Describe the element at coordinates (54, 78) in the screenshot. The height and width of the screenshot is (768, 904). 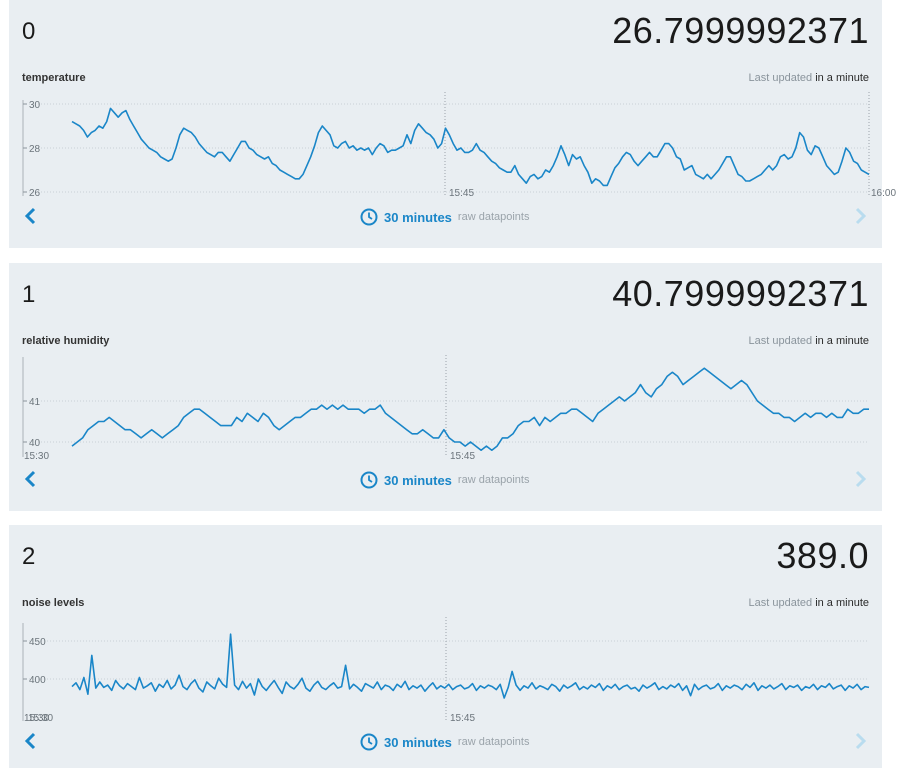
I see `sensor-name: temperature` at that location.